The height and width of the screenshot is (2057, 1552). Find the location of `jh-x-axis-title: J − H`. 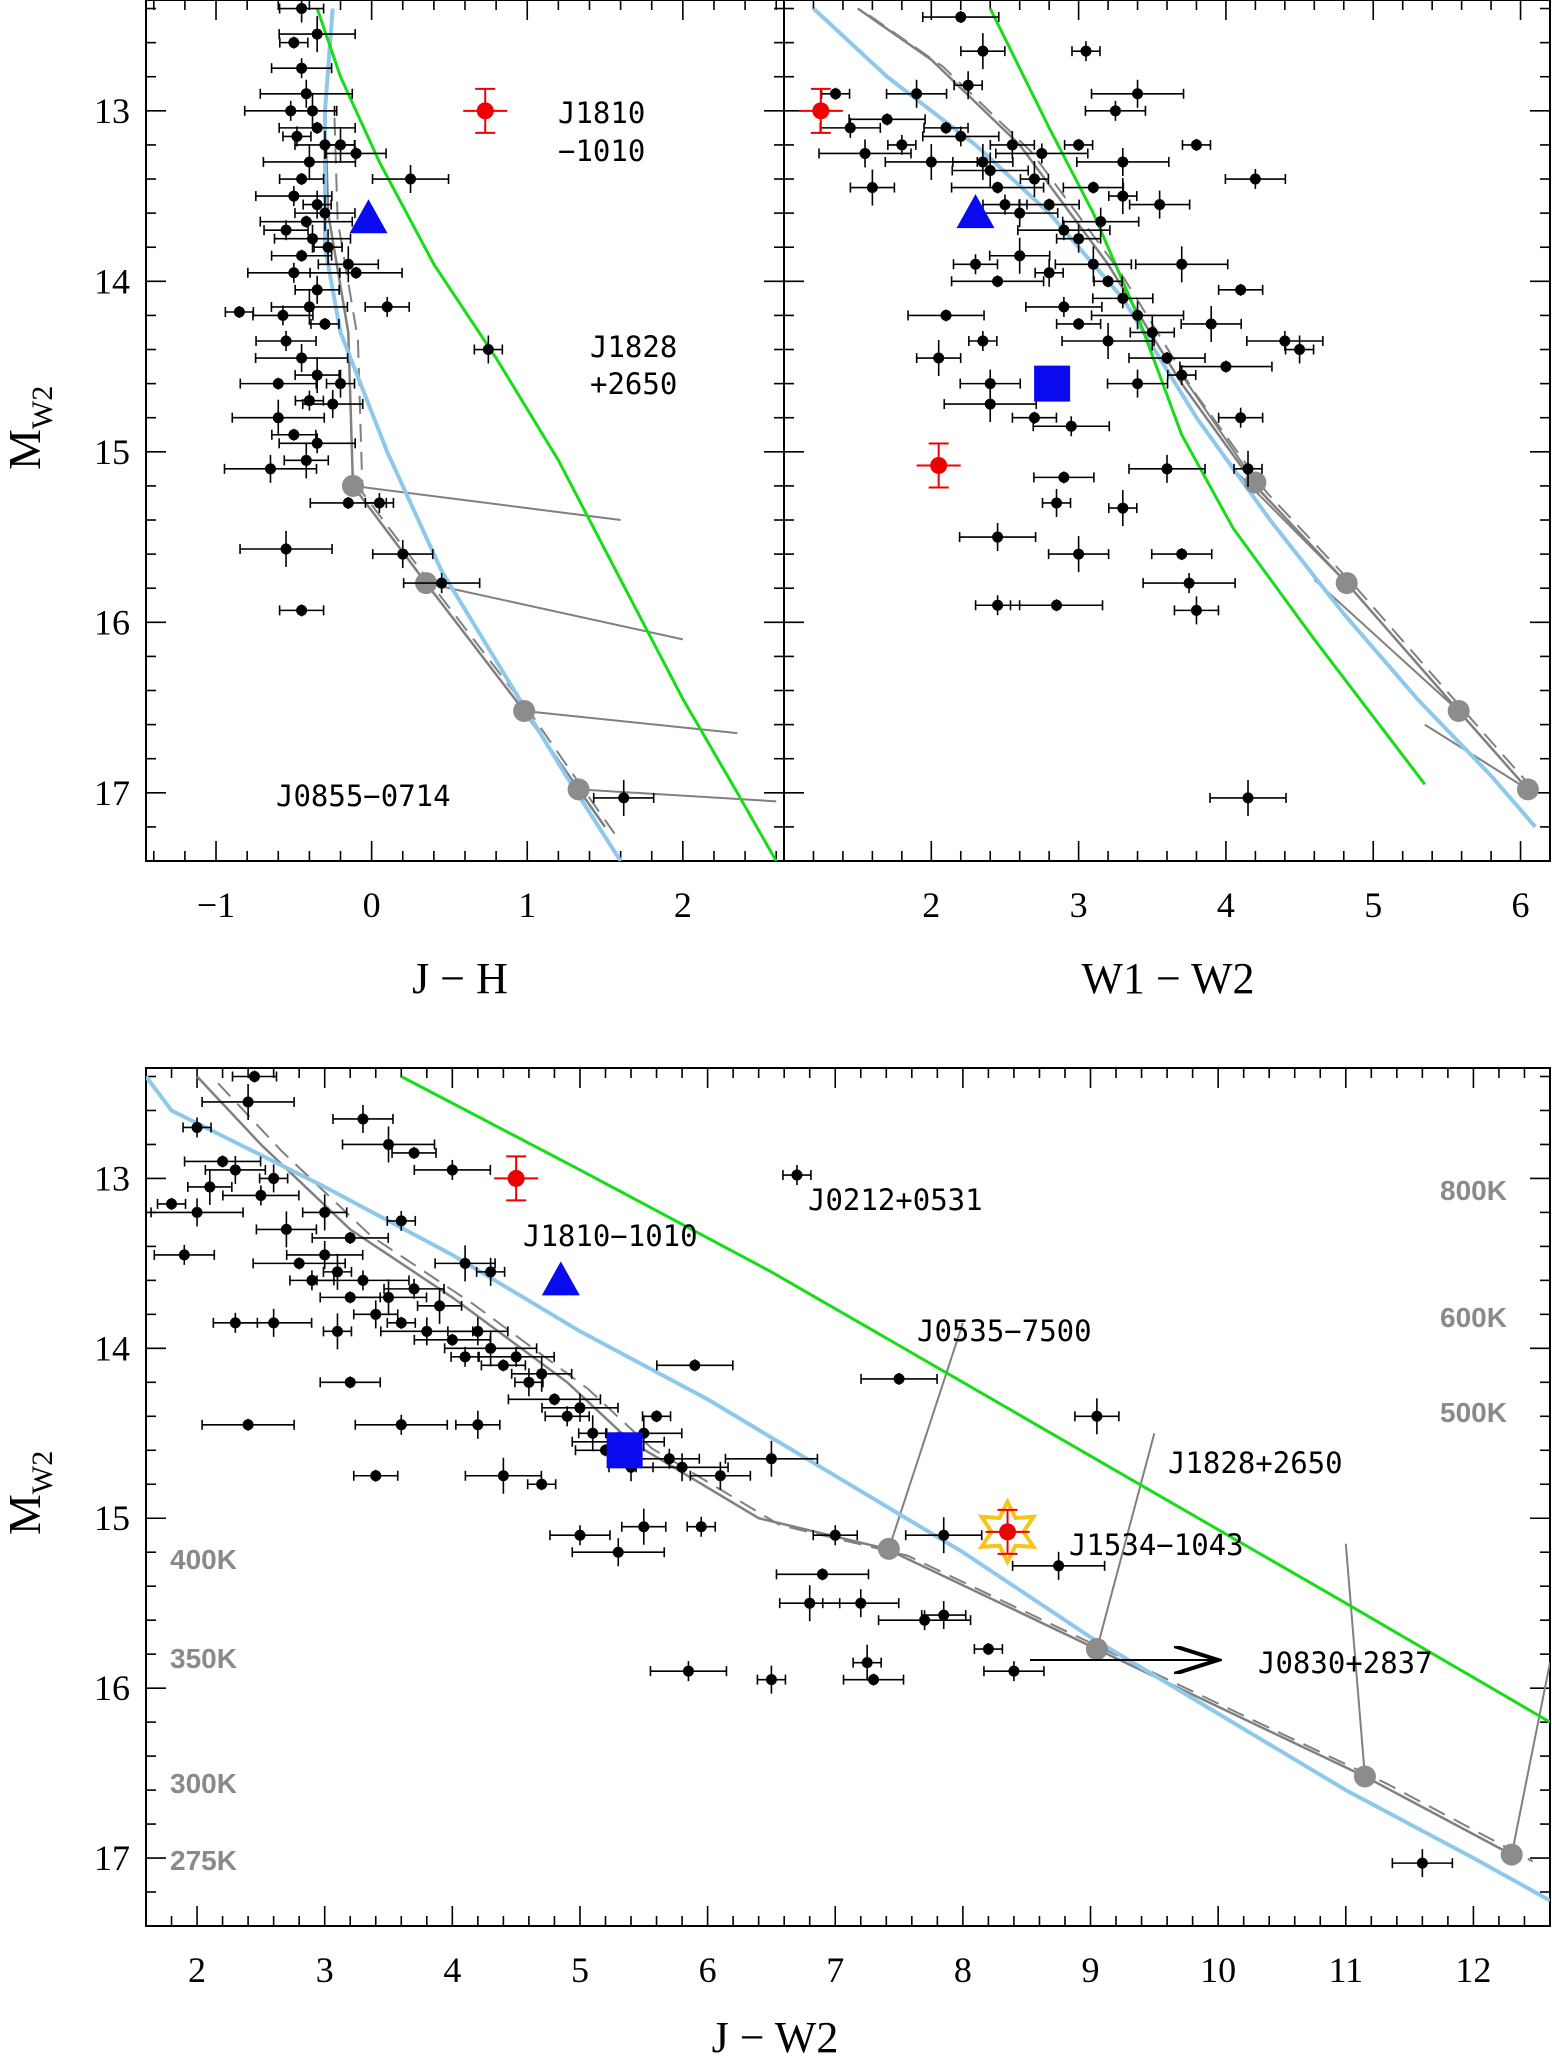

jh-x-axis-title: J − H is located at coordinates (460, 978).